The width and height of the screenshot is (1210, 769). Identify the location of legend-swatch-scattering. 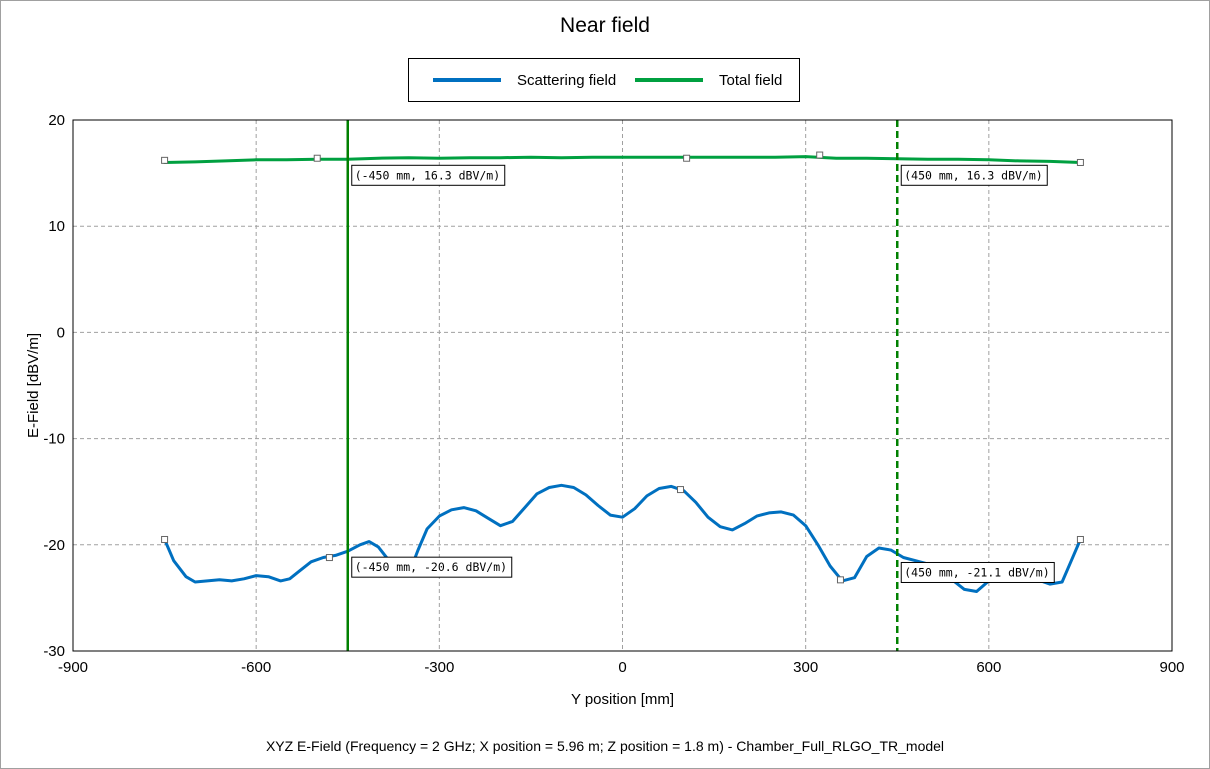
(467, 80).